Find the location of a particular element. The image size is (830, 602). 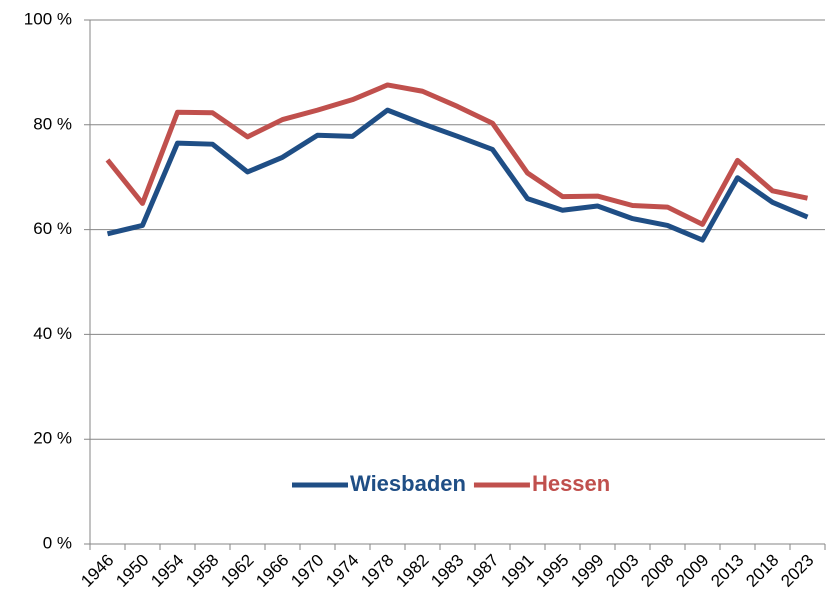

x-tick-label: 1982 is located at coordinates (412, 571).